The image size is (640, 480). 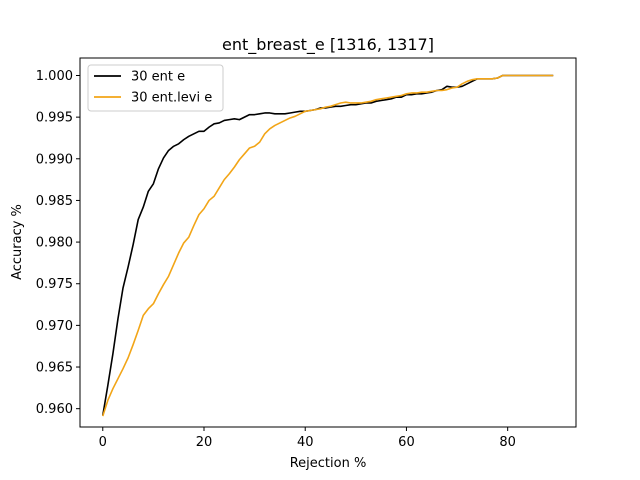 I want to click on x-tick-label: 0, so click(x=103, y=442).